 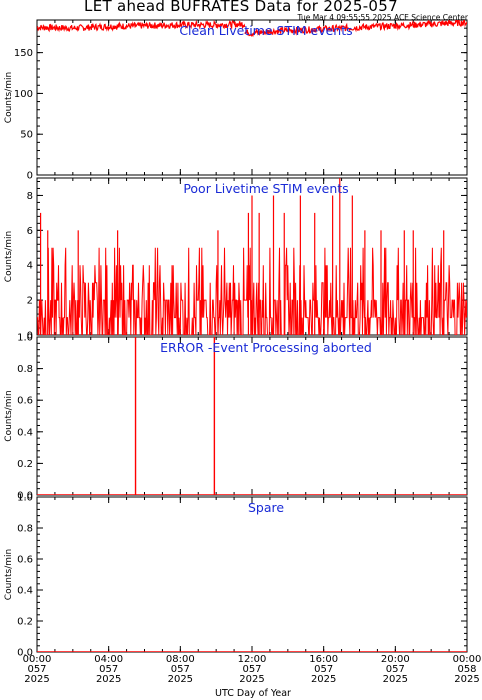 What do you see at coordinates (180, 659) in the screenshot?
I see `x-tick-label-time: 08:00` at bounding box center [180, 659].